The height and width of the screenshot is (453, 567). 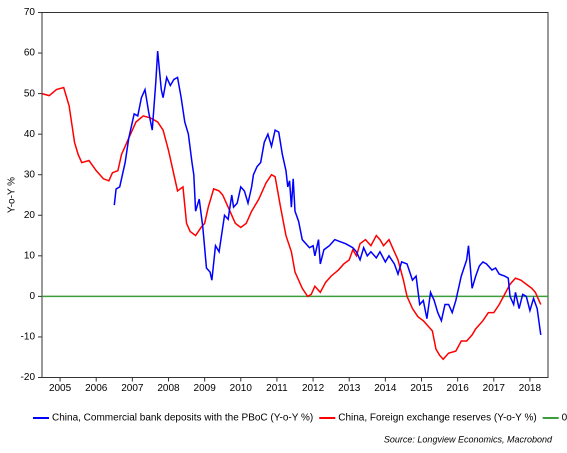 I want to click on x-tick-label: 2016, so click(x=458, y=388).